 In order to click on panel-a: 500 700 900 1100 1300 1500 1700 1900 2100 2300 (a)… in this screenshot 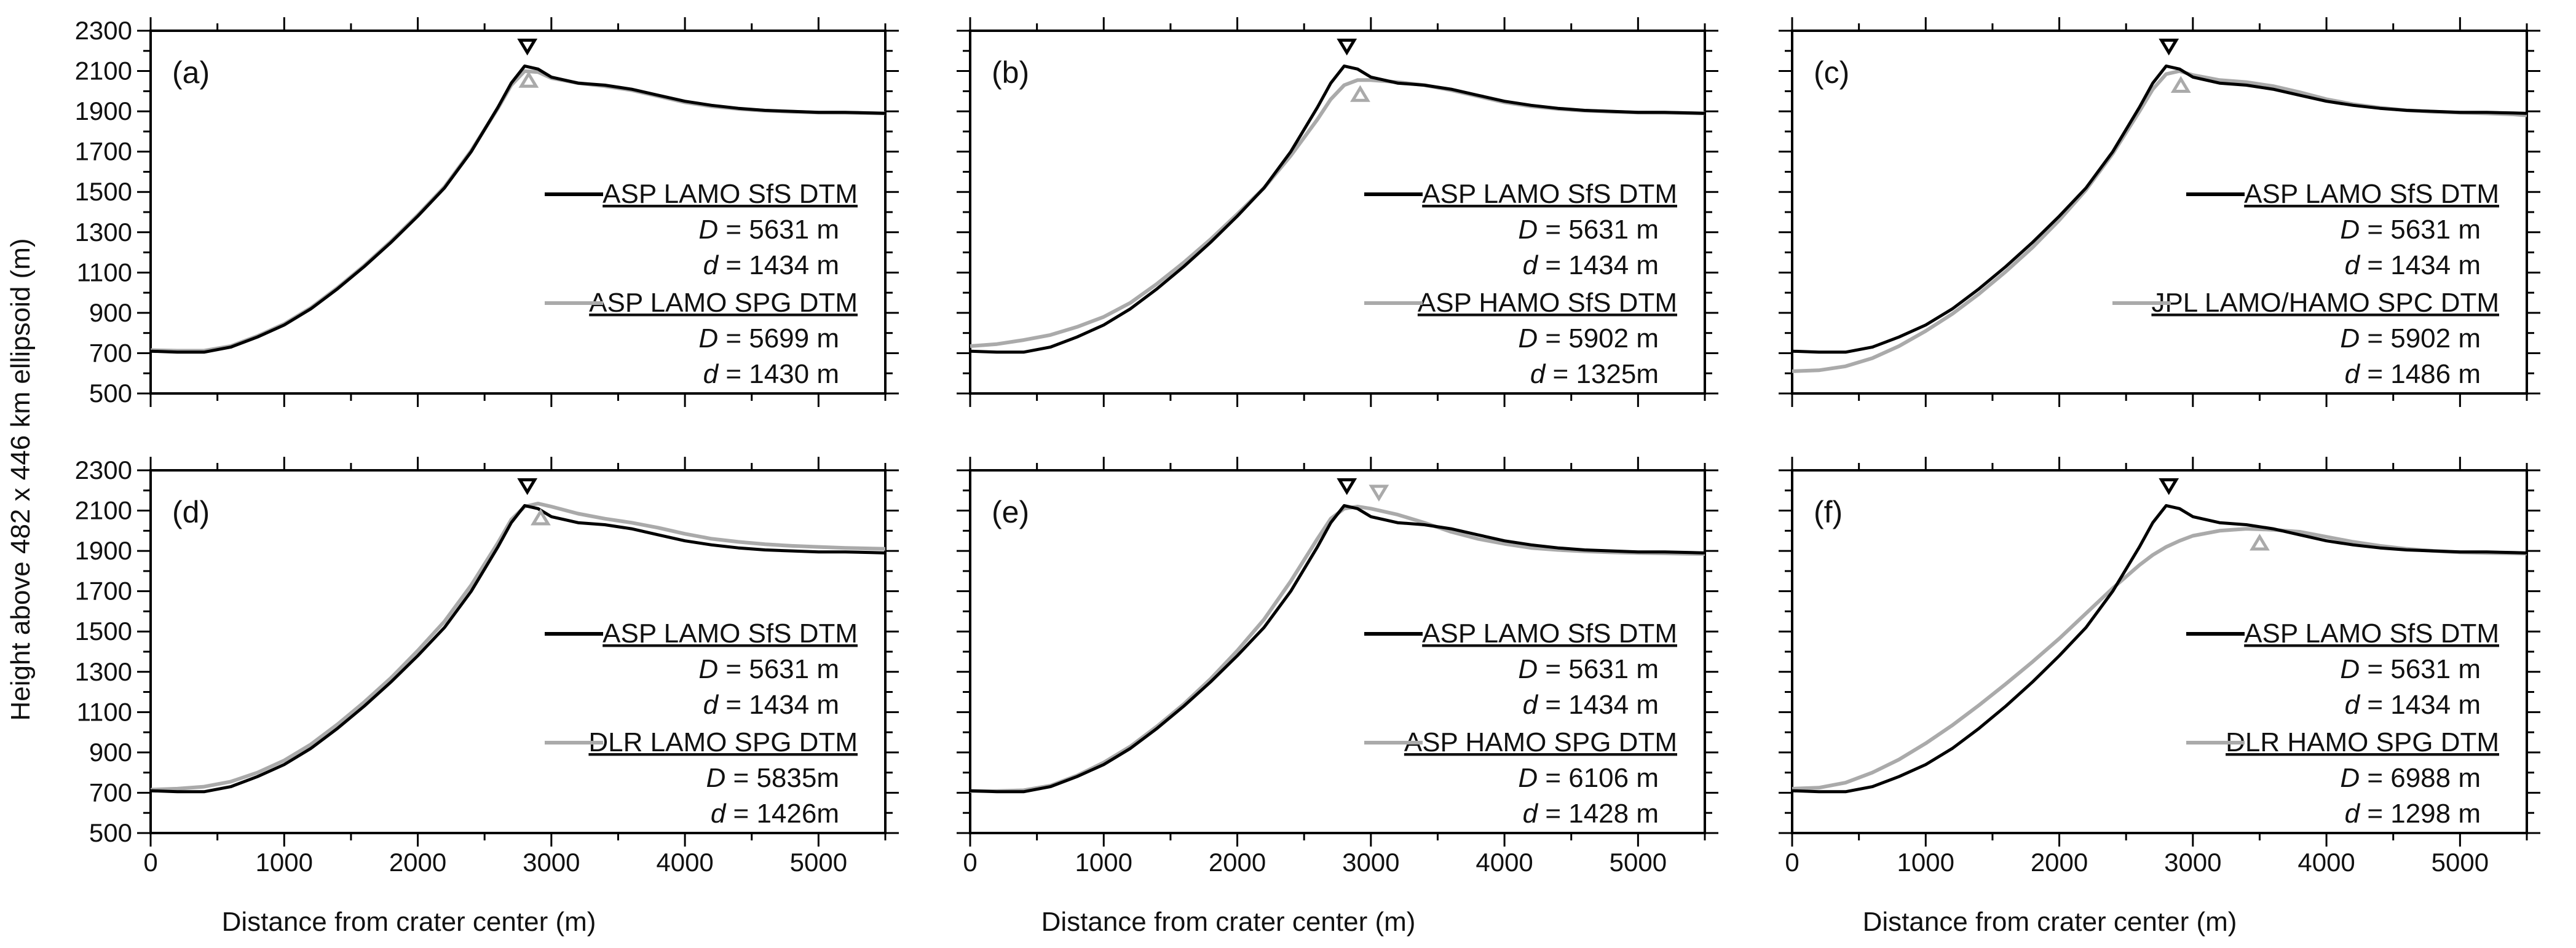, I will do `click(487, 212)`.